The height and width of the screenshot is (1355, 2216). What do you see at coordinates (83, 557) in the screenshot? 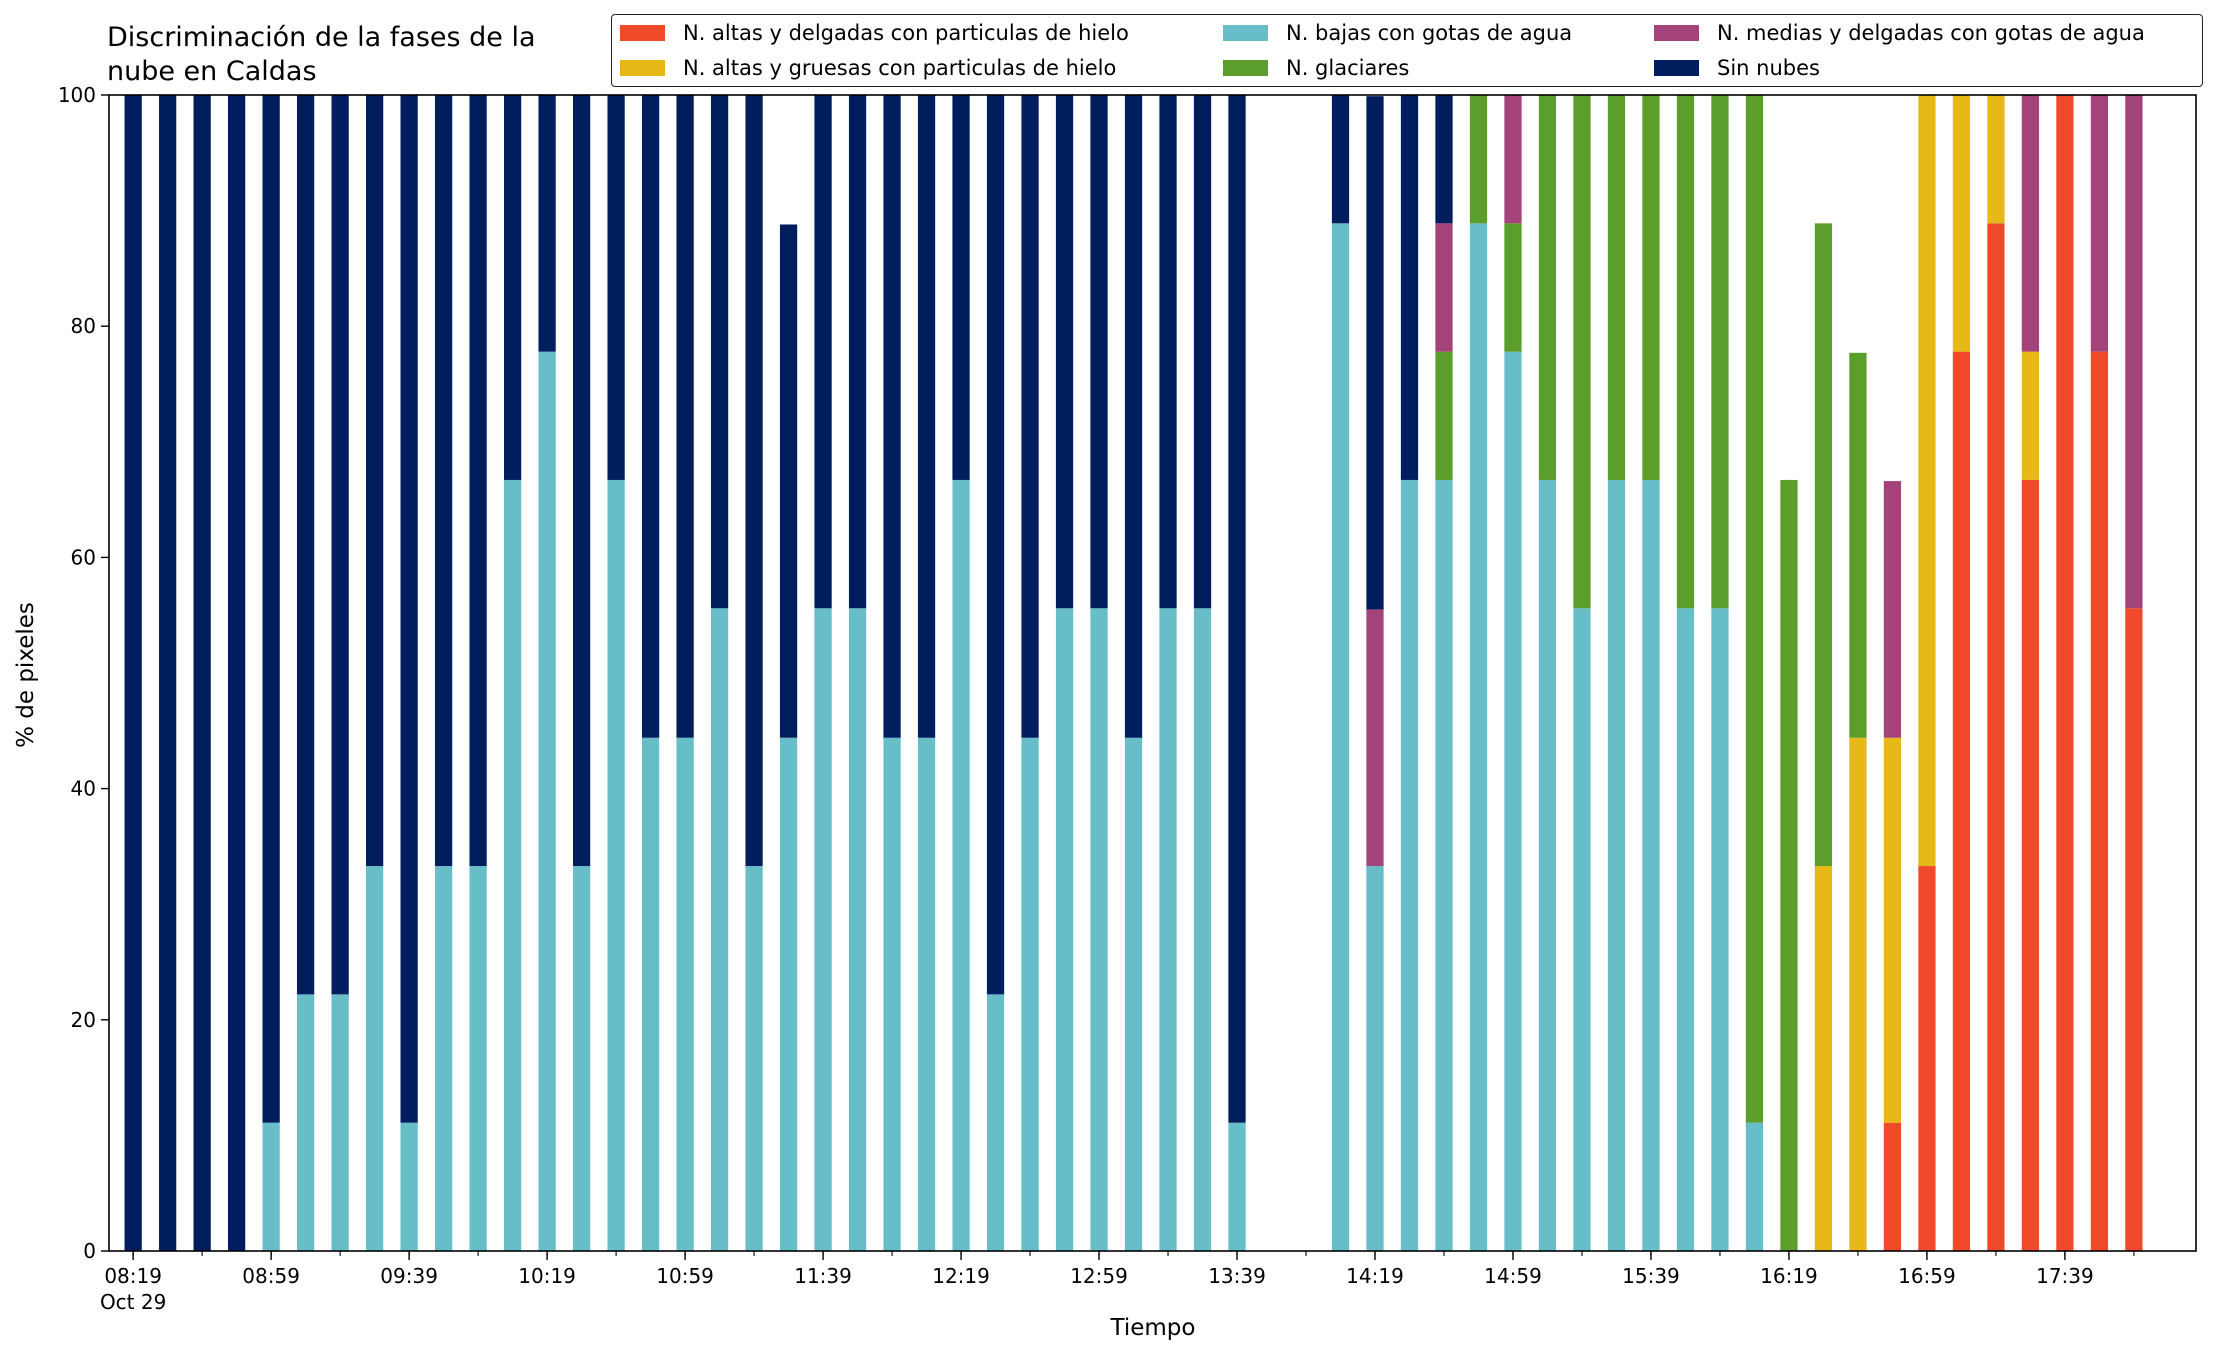
I see `y-tick-label: 60` at bounding box center [83, 557].